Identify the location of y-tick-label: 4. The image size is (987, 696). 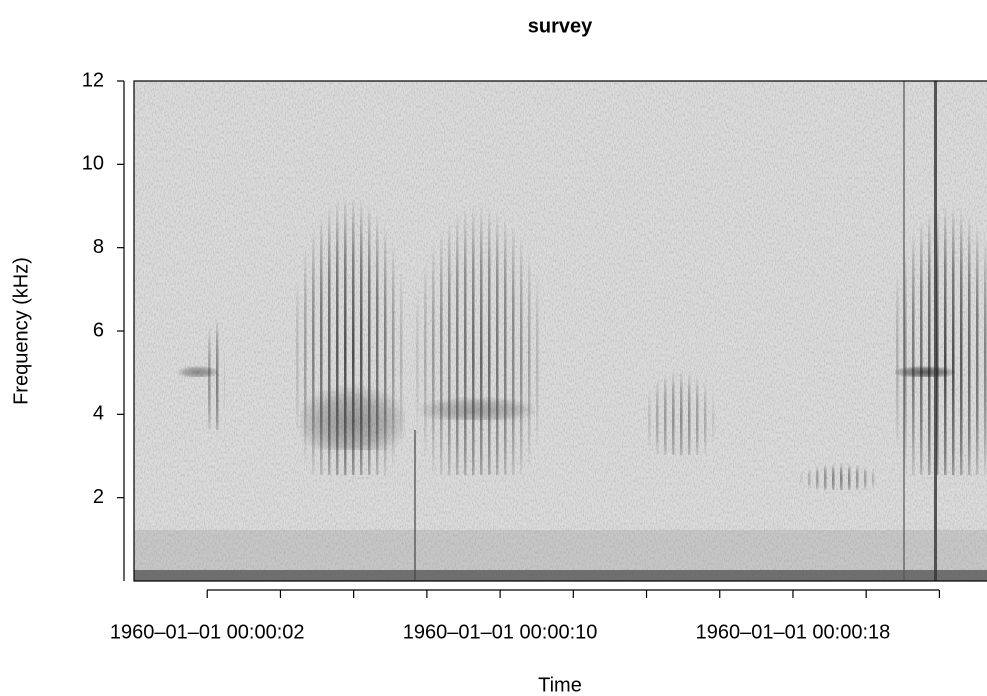
(98, 414).